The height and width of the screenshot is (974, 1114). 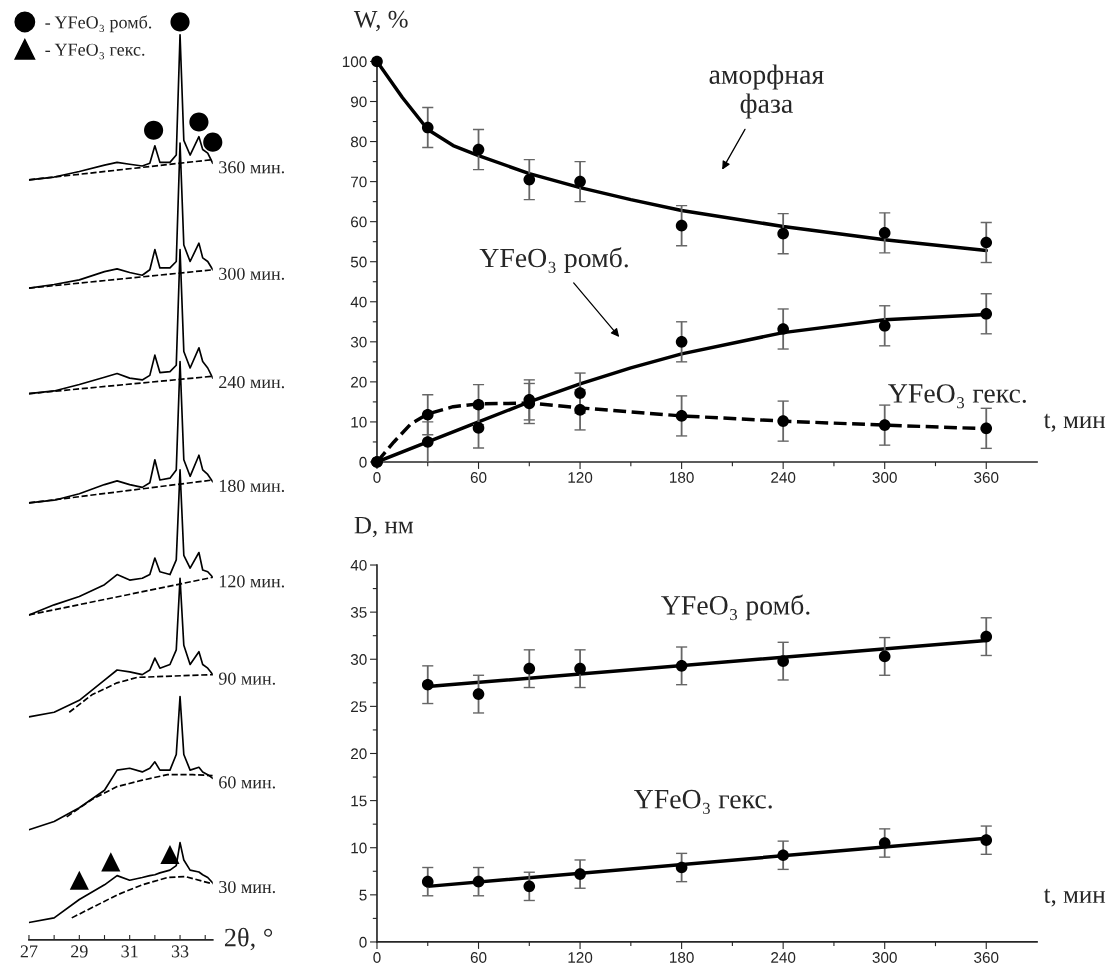 I want to click on series-label: 240 мин., so click(x=251, y=382).